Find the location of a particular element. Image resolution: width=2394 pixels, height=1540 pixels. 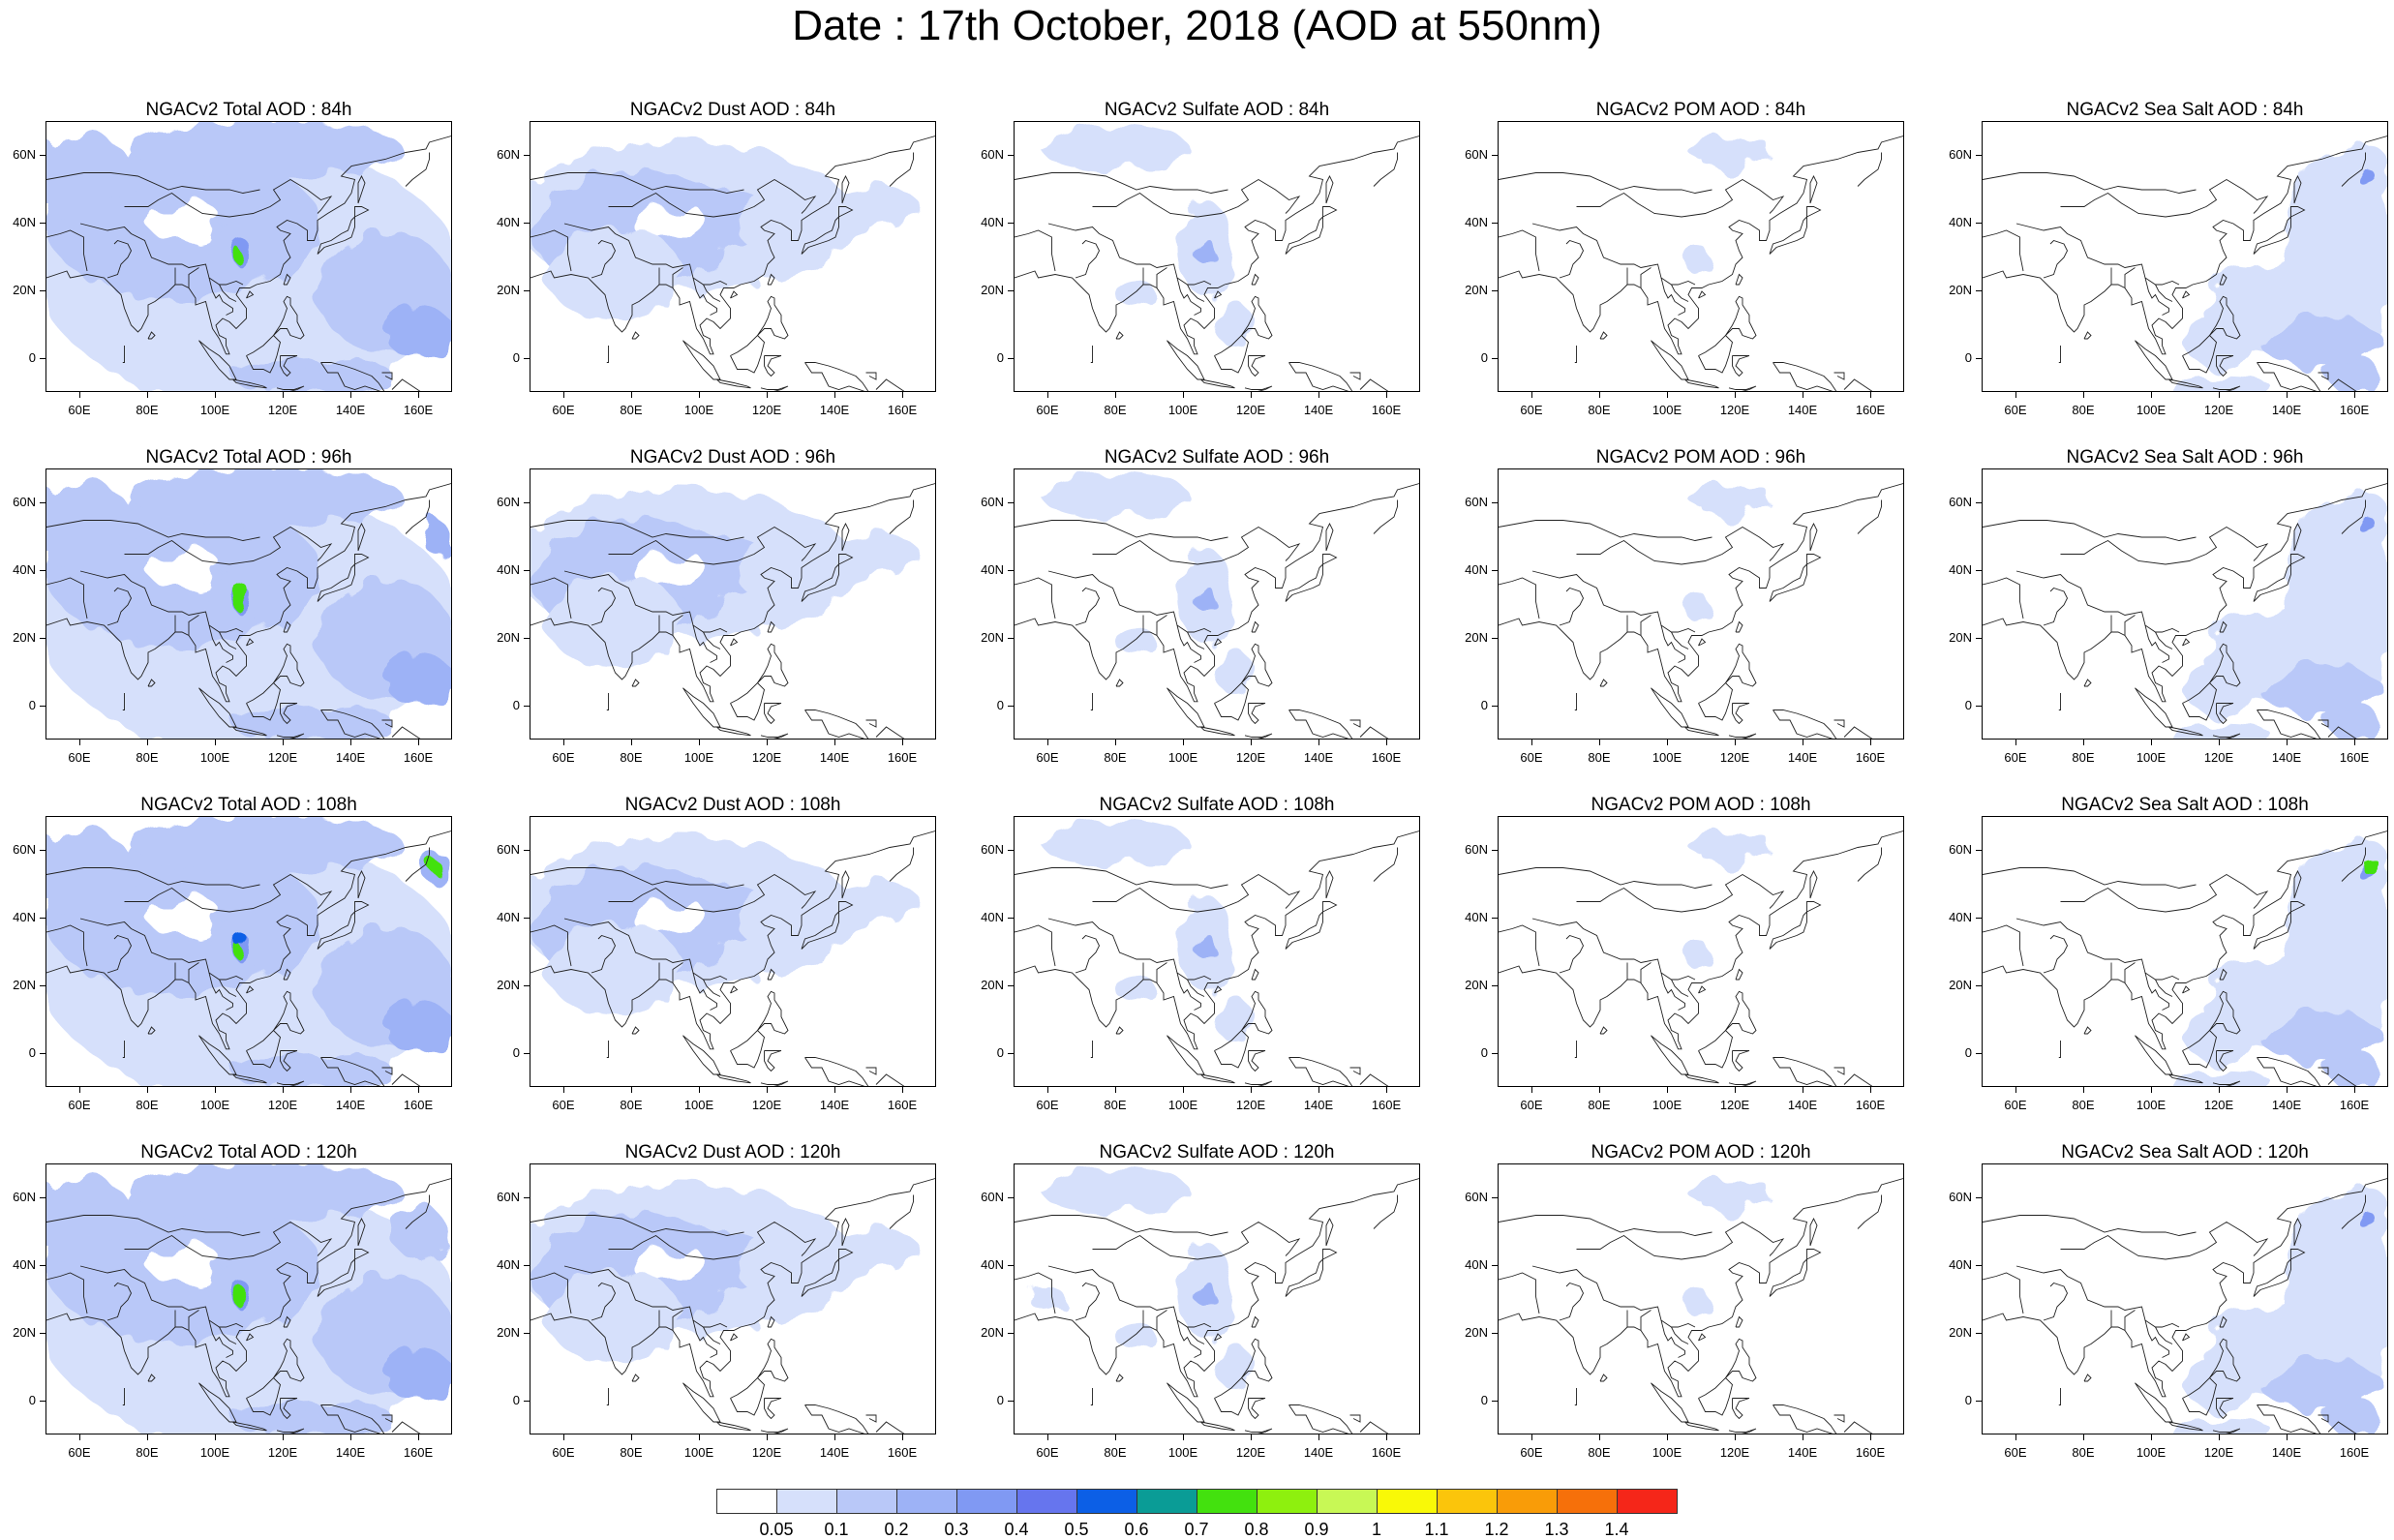

panel-title: NGACv2 POM AOD : 84h is located at coordinates (1701, 110).